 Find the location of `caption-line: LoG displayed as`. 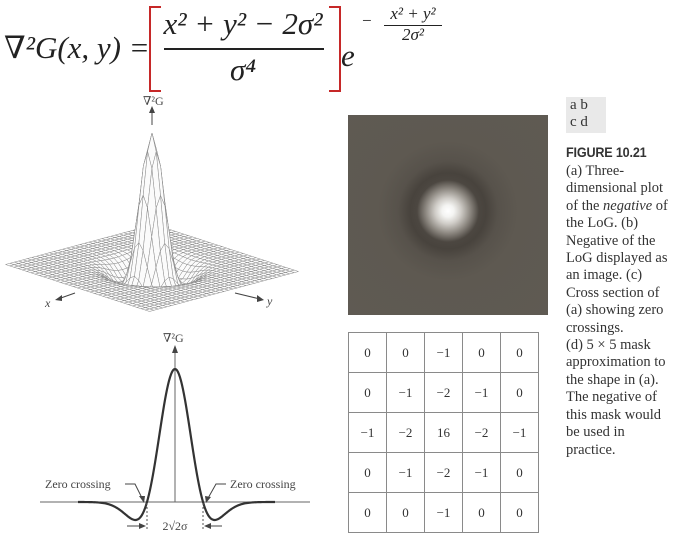

caption-line: LoG displayed as is located at coordinates (617, 258).